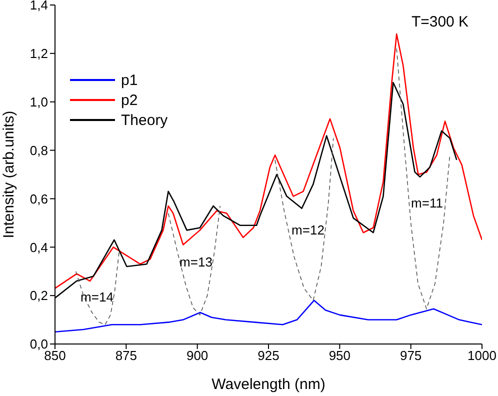 This screenshot has width=498, height=396. Describe the element at coordinates (269, 356) in the screenshot. I see `x-tick-label: 925` at that location.